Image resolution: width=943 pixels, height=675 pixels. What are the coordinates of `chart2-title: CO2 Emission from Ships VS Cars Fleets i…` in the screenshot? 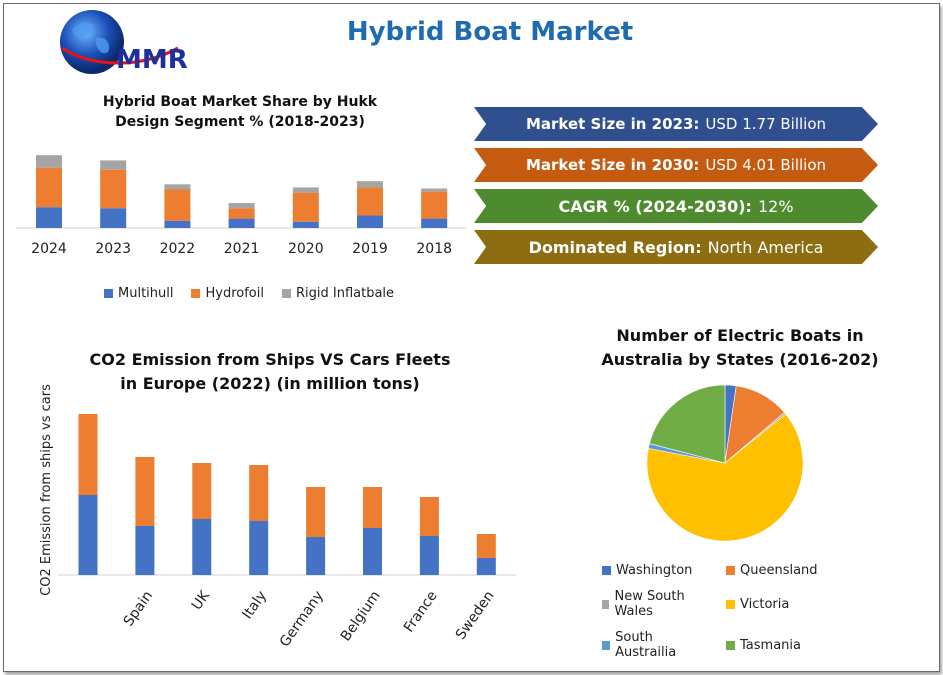 It's located at (270, 371).